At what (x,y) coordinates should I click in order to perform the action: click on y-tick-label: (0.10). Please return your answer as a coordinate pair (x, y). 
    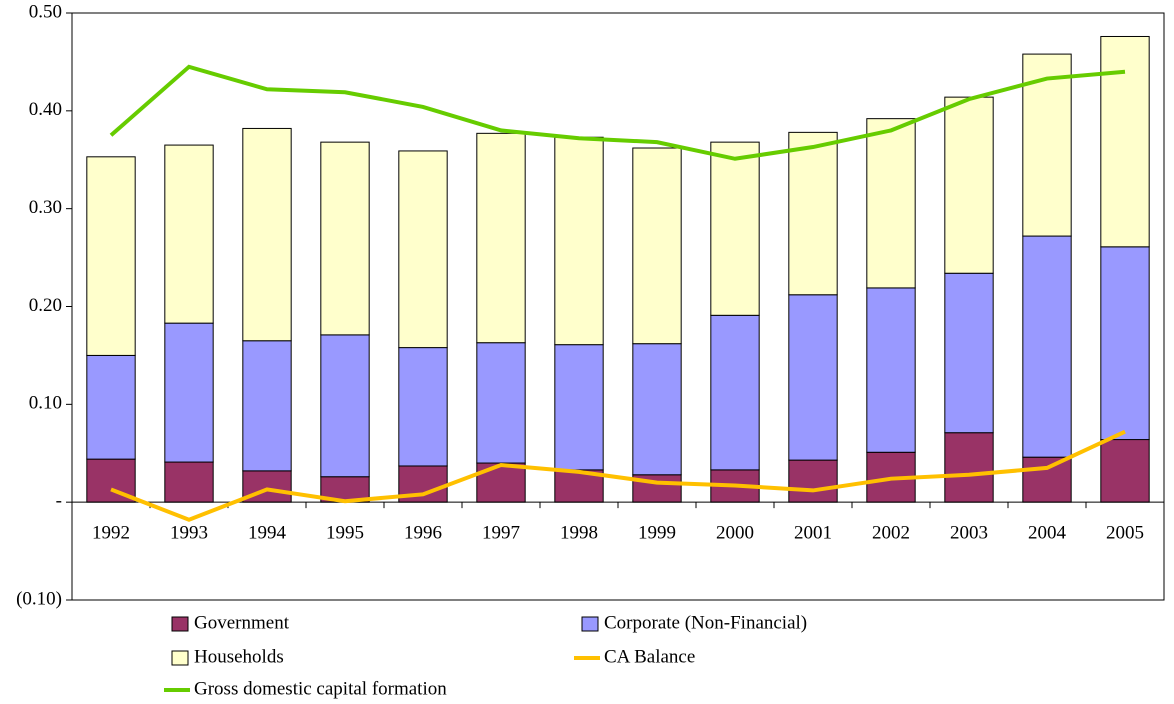
    Looking at the image, I should click on (39, 598).